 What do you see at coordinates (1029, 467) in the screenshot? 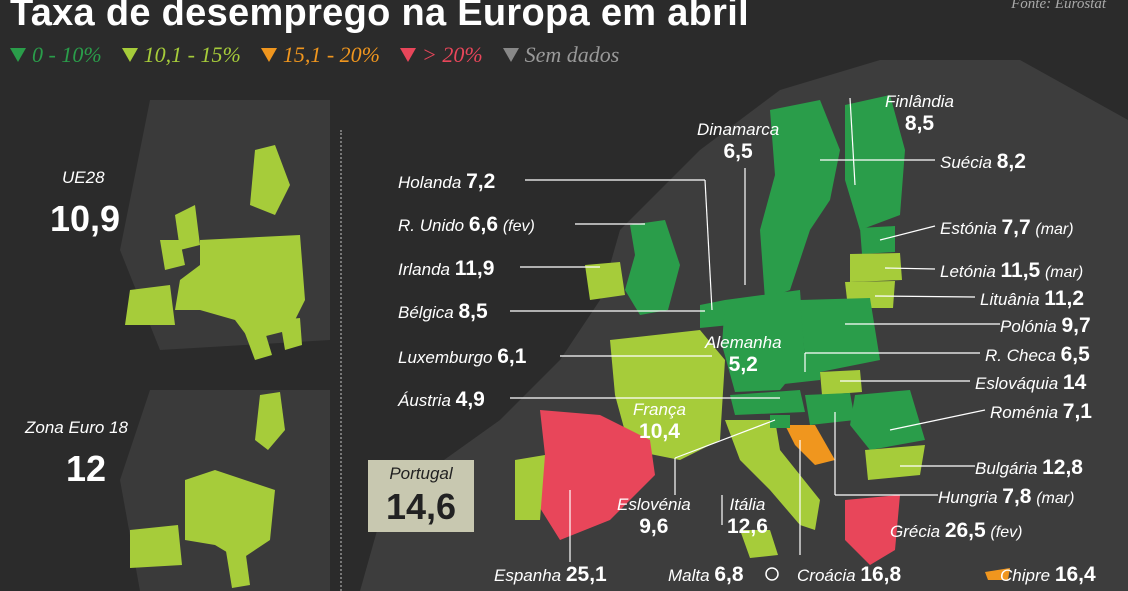
I see `label-bulgaria: Bulgária 12,8` at bounding box center [1029, 467].